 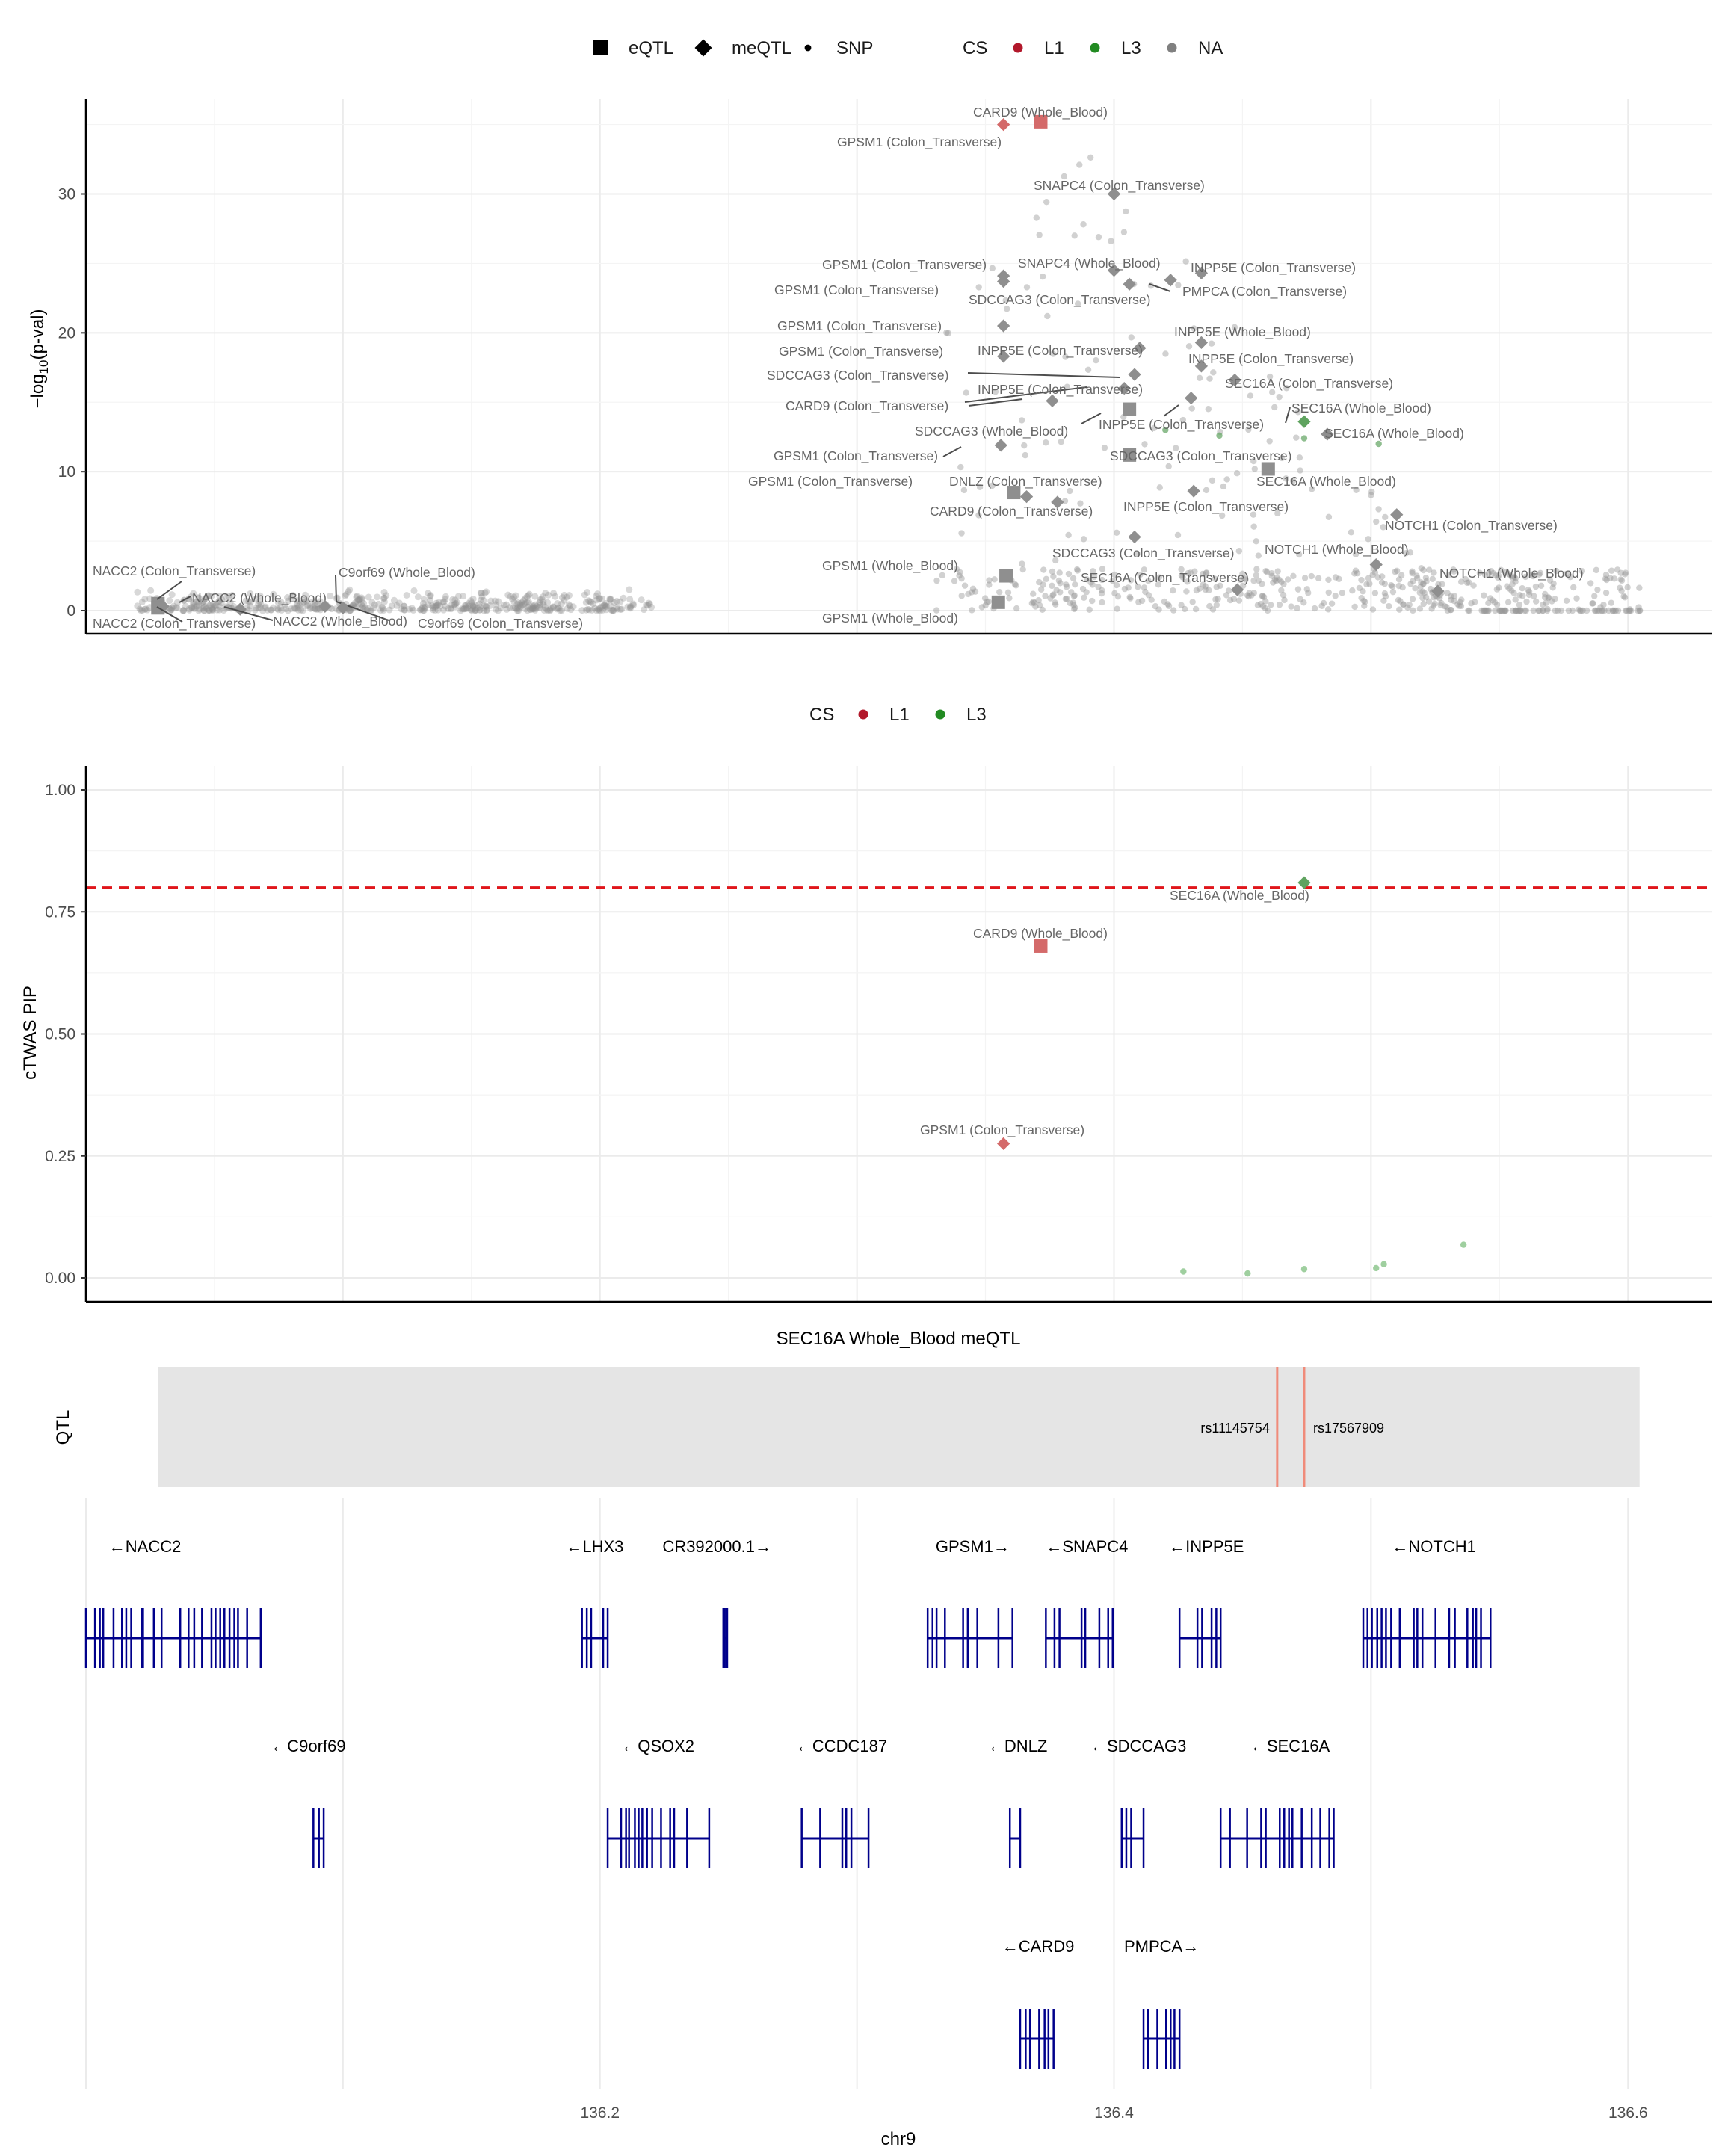 What do you see at coordinates (594, 1546) in the screenshot?
I see `gene-label: ←LHX3` at bounding box center [594, 1546].